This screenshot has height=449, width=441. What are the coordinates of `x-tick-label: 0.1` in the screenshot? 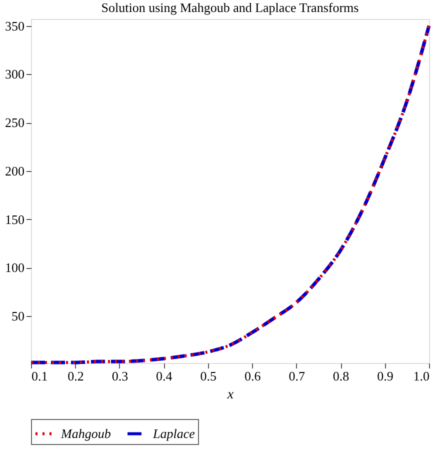 It's located at (40, 376).